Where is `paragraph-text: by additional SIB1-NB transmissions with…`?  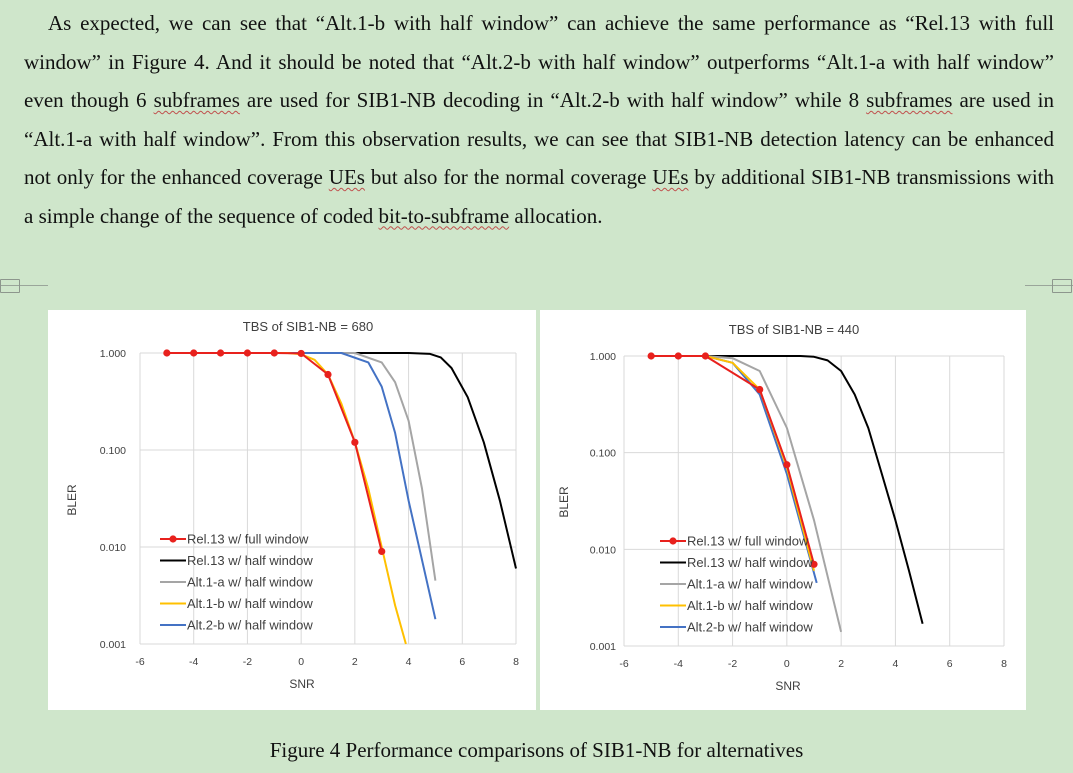
paragraph-text: by additional SIB1-NB transmissions with… is located at coordinates (539, 196).